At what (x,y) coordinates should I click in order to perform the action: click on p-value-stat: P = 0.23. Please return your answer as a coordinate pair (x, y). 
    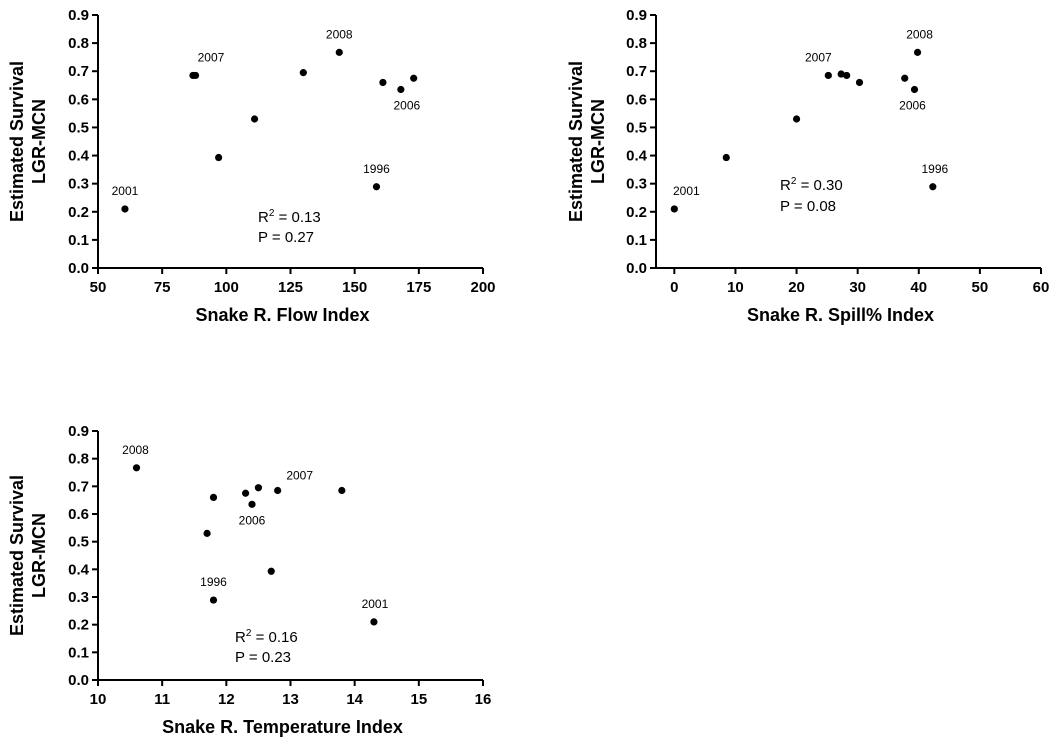
    Looking at the image, I should click on (263, 657).